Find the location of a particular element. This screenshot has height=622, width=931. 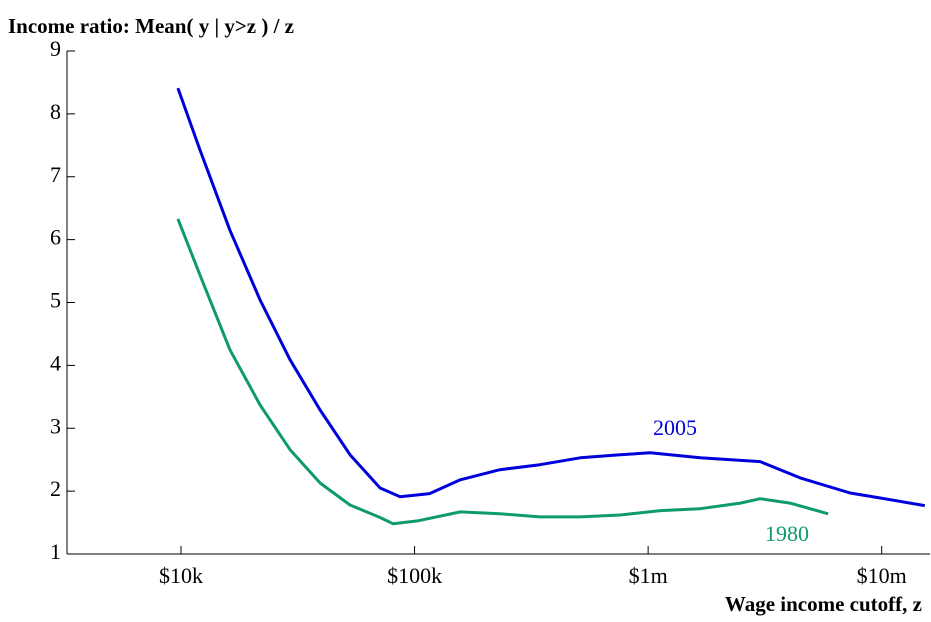

y-tick-label: 8 is located at coordinates (55, 111).